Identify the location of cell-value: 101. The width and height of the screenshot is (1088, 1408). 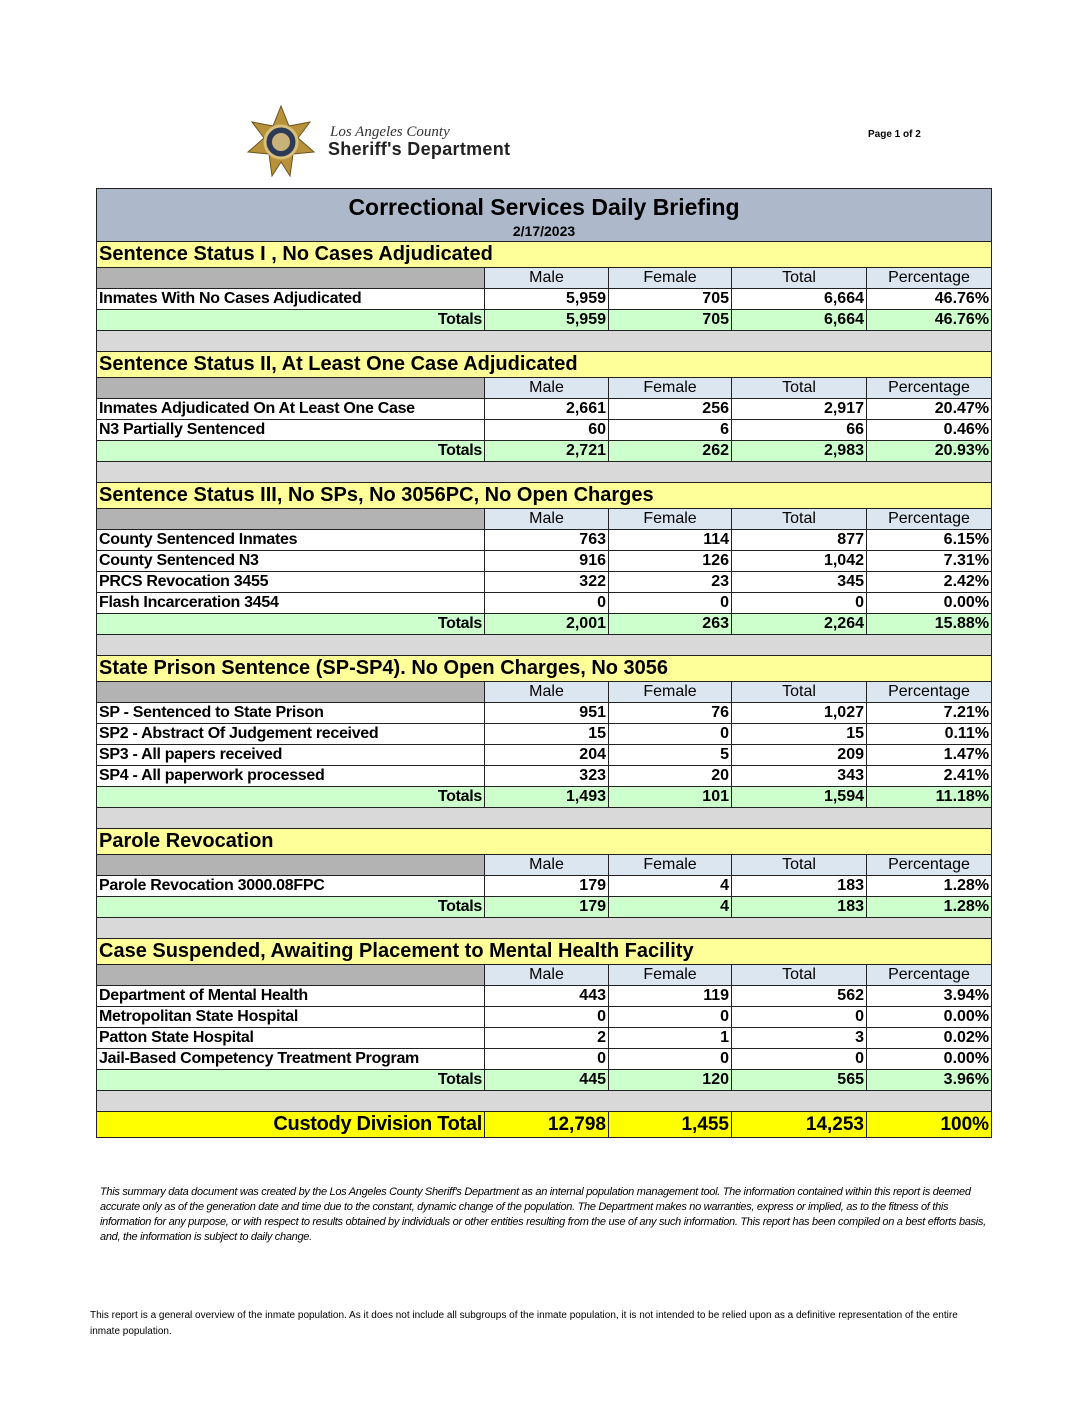
(670, 797).